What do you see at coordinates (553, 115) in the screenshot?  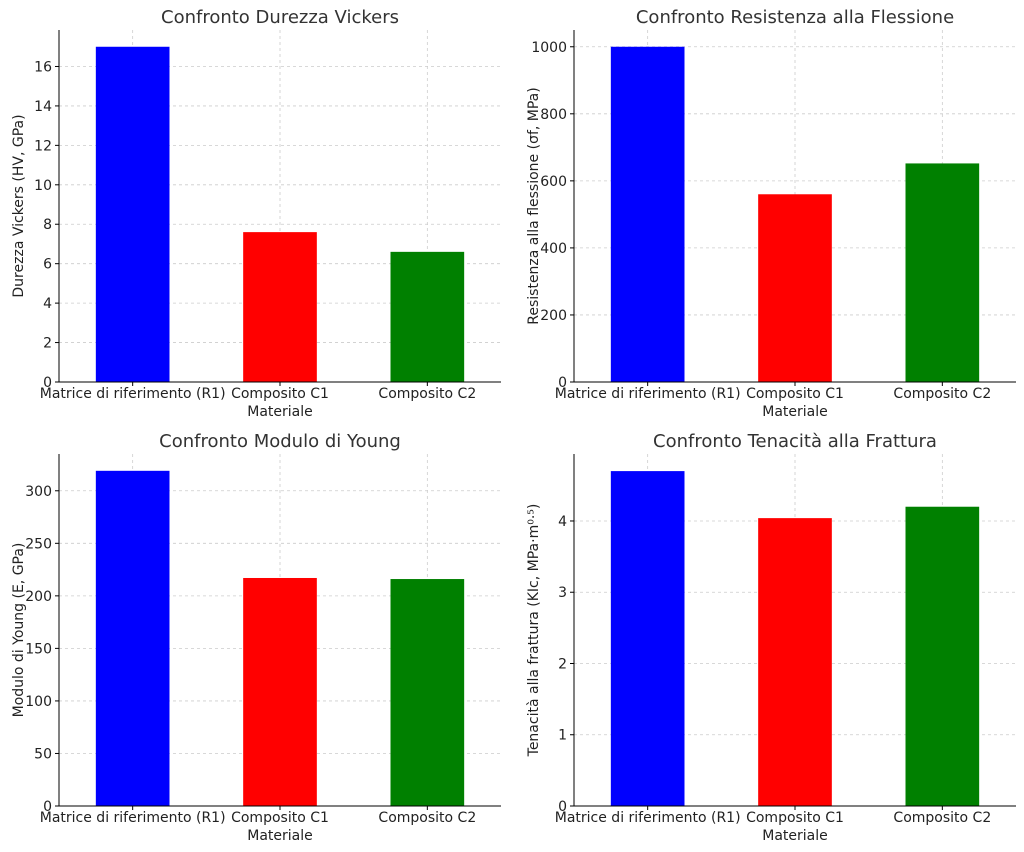 I see `y-tick-label: 800` at bounding box center [553, 115].